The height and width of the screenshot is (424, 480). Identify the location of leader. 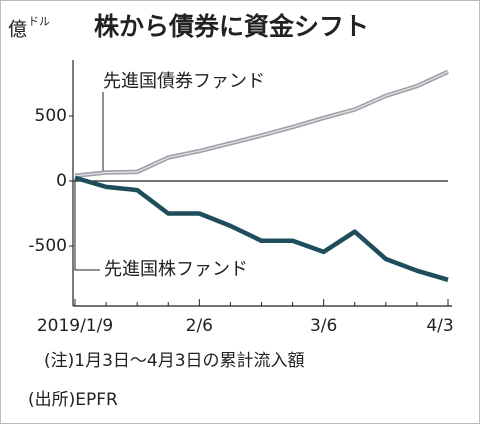
(87, 226).